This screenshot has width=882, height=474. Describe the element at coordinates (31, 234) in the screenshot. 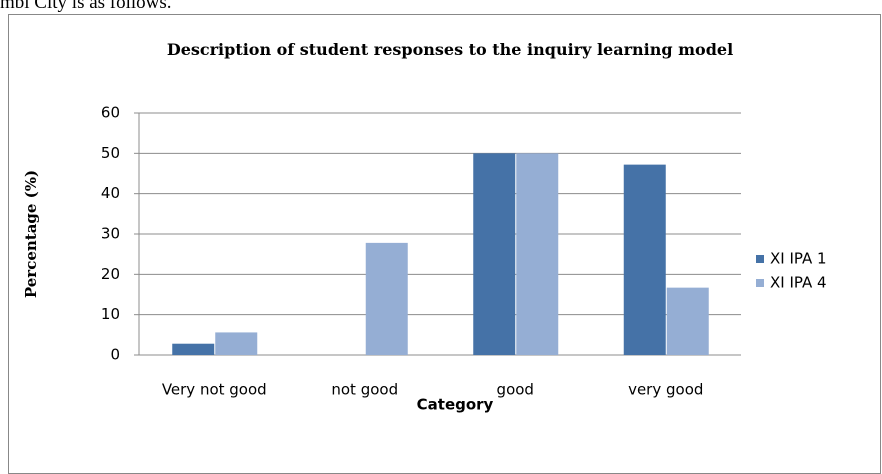

I see `y-axis-label: Percentage (%)` at that location.